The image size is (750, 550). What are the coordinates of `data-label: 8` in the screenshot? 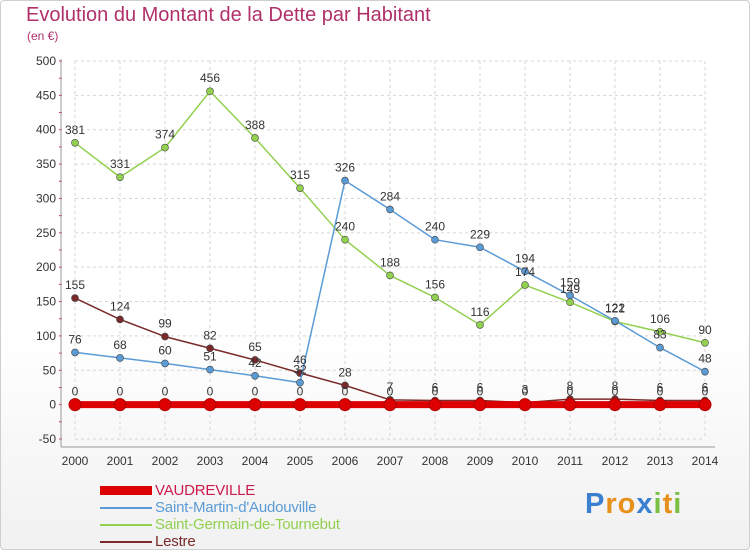 It's located at (615, 386).